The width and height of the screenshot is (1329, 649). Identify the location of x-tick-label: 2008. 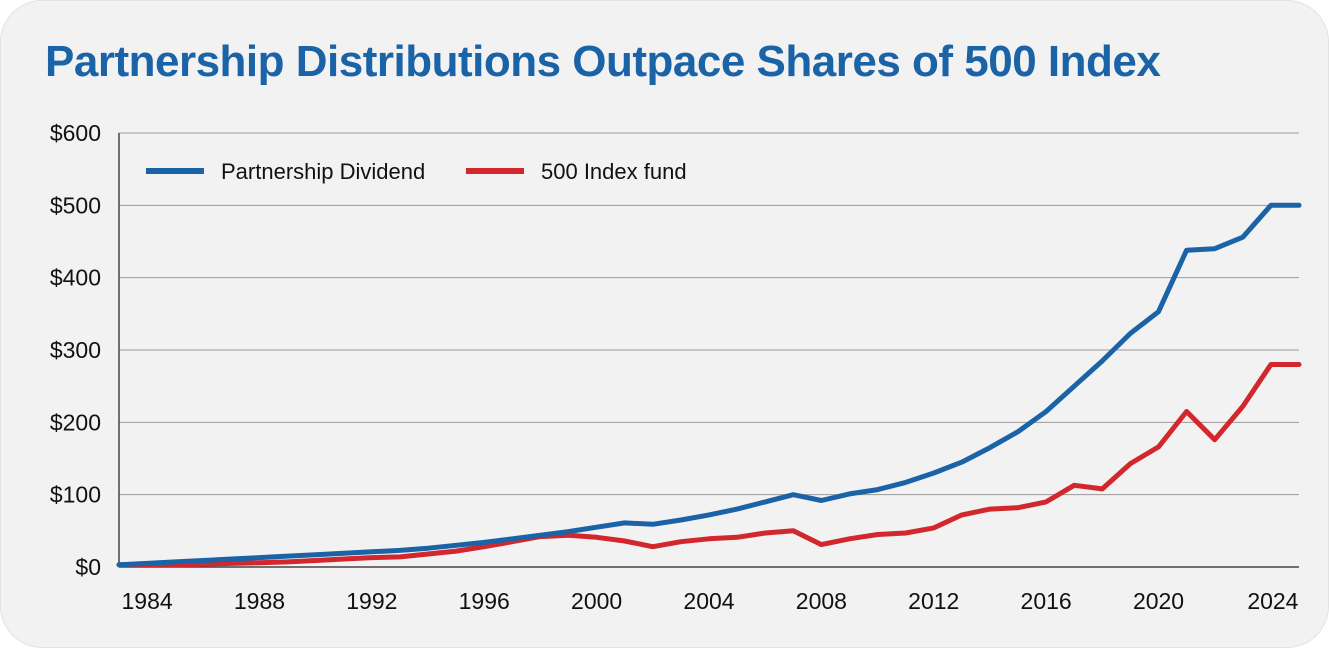
(821, 601).